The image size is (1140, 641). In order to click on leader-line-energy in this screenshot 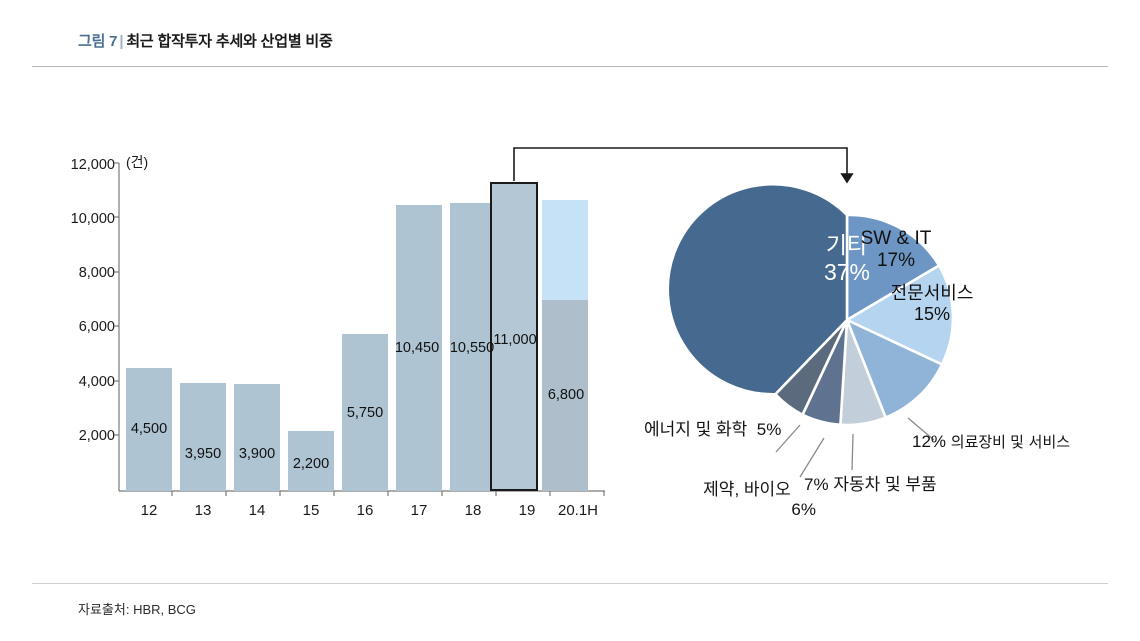, I will do `click(788, 438)`.